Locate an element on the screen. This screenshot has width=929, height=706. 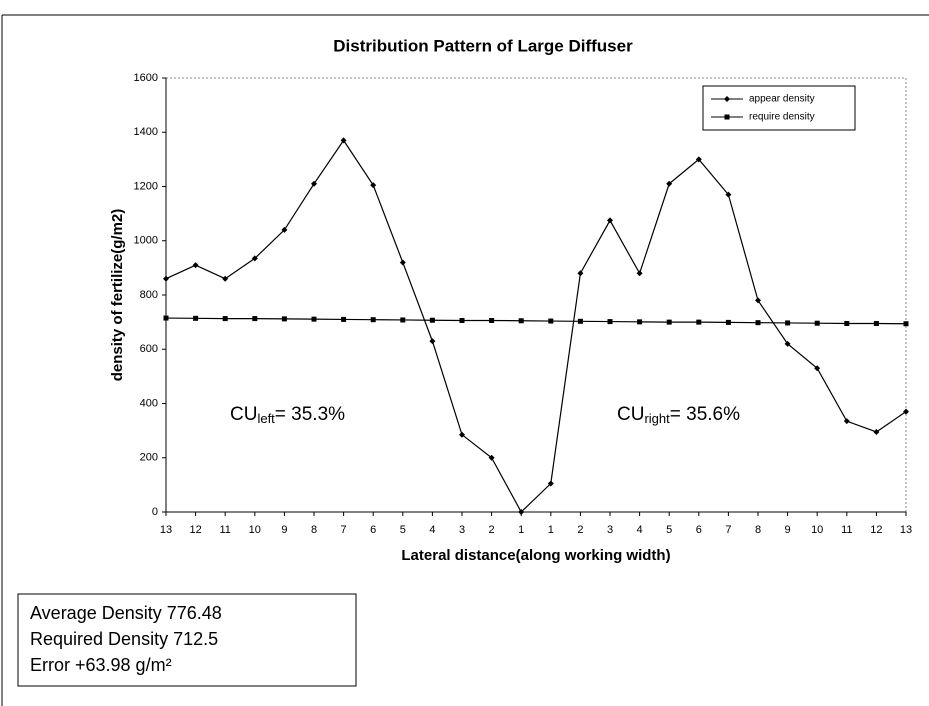
annotation-text: CUright= 35.6% is located at coordinates (678, 415).